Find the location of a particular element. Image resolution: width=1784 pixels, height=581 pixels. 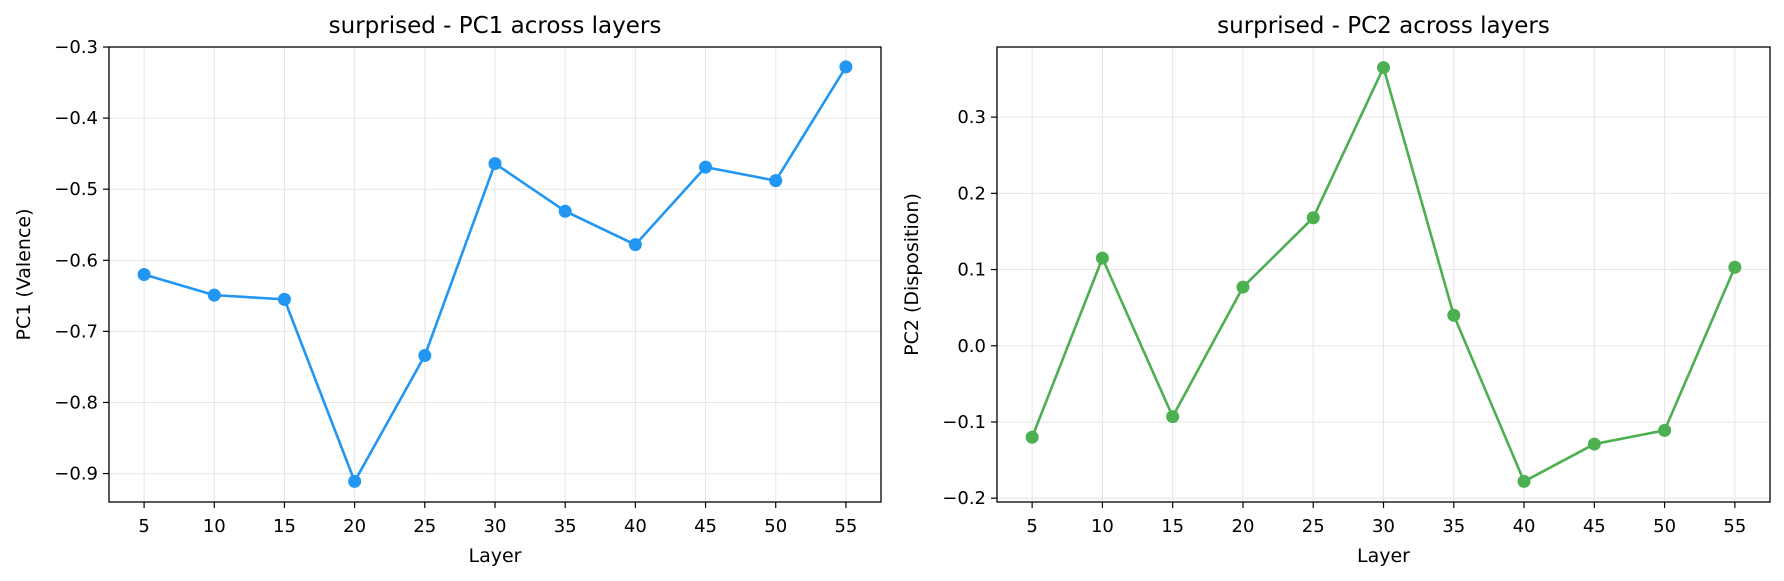

pc2-y-tick-label: 0.0 is located at coordinates (971, 346).